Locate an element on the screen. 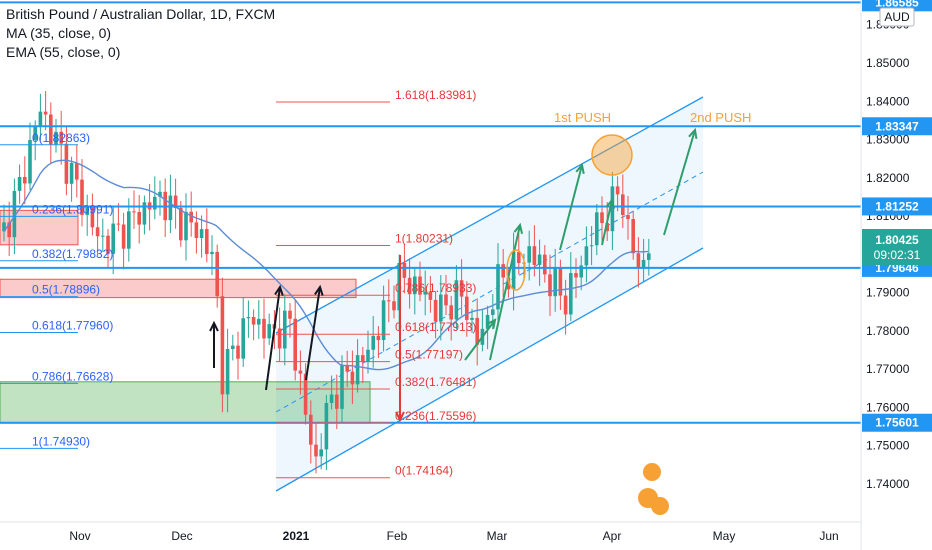  price-level-value: 1.81252 is located at coordinates (897, 206).